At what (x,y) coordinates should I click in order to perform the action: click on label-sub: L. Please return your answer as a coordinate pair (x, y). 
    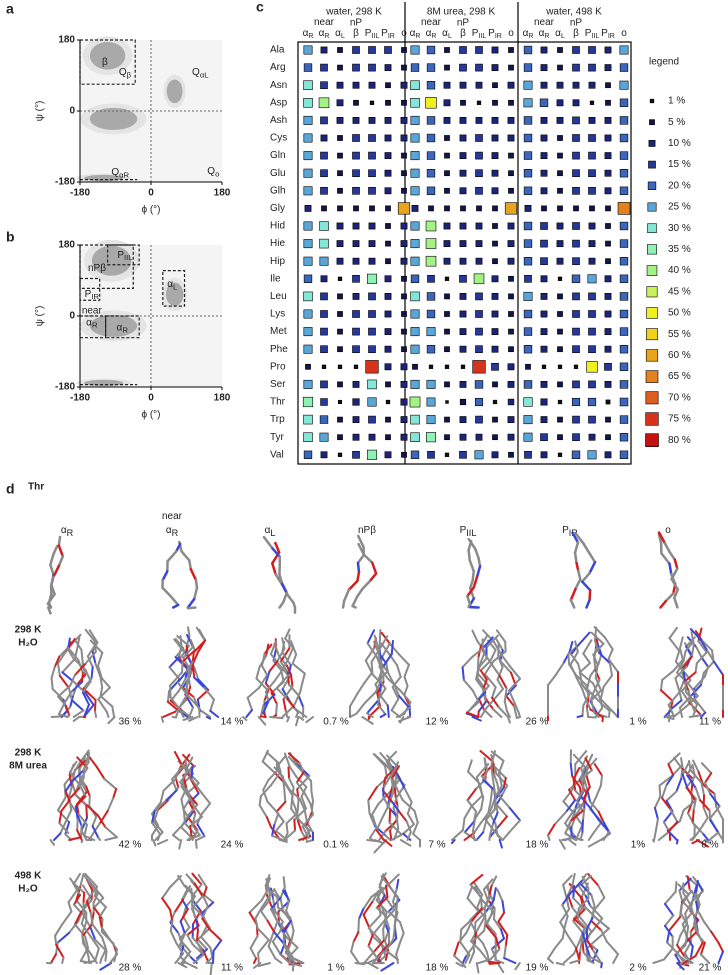
    Looking at the image, I should click on (175, 286).